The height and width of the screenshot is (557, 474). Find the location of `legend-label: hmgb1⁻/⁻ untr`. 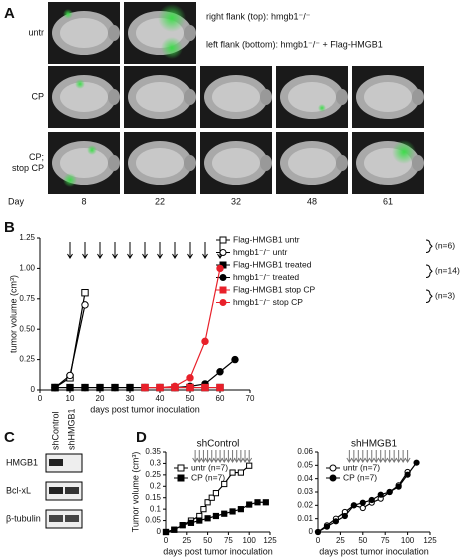

legend-label: hmgb1⁻/⁻ untr is located at coordinates (260, 252).